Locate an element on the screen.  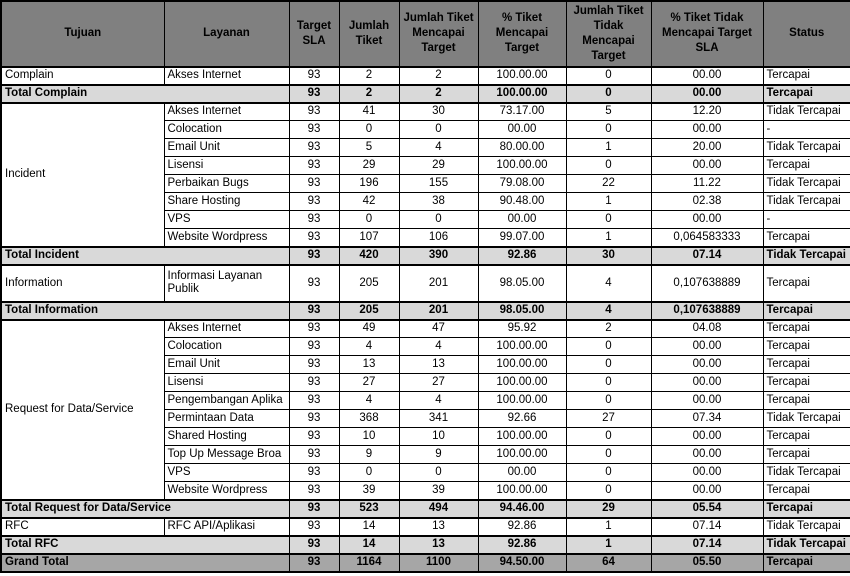
layanan-cell: Email Unit is located at coordinates (226, 148).